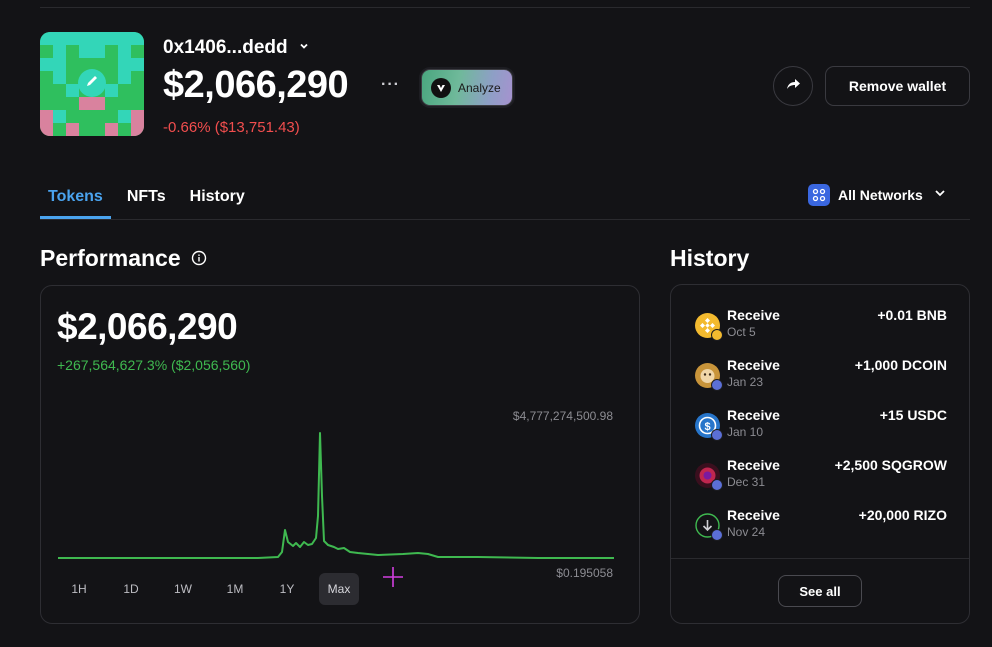  I want to click on history-date: Jan 10, so click(745, 432).